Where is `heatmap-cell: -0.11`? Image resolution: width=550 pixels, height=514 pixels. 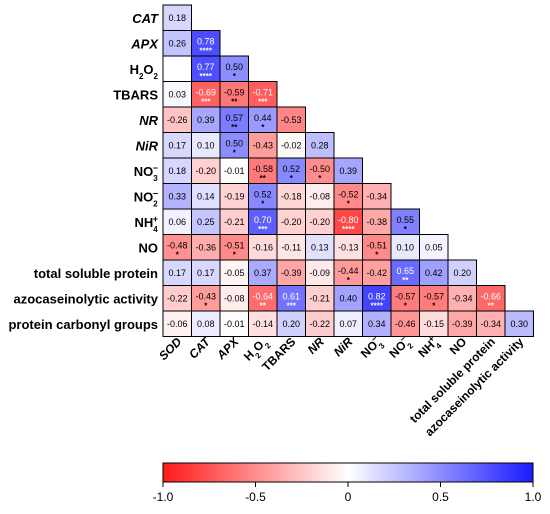 heatmap-cell: -0.11 is located at coordinates (291, 247).